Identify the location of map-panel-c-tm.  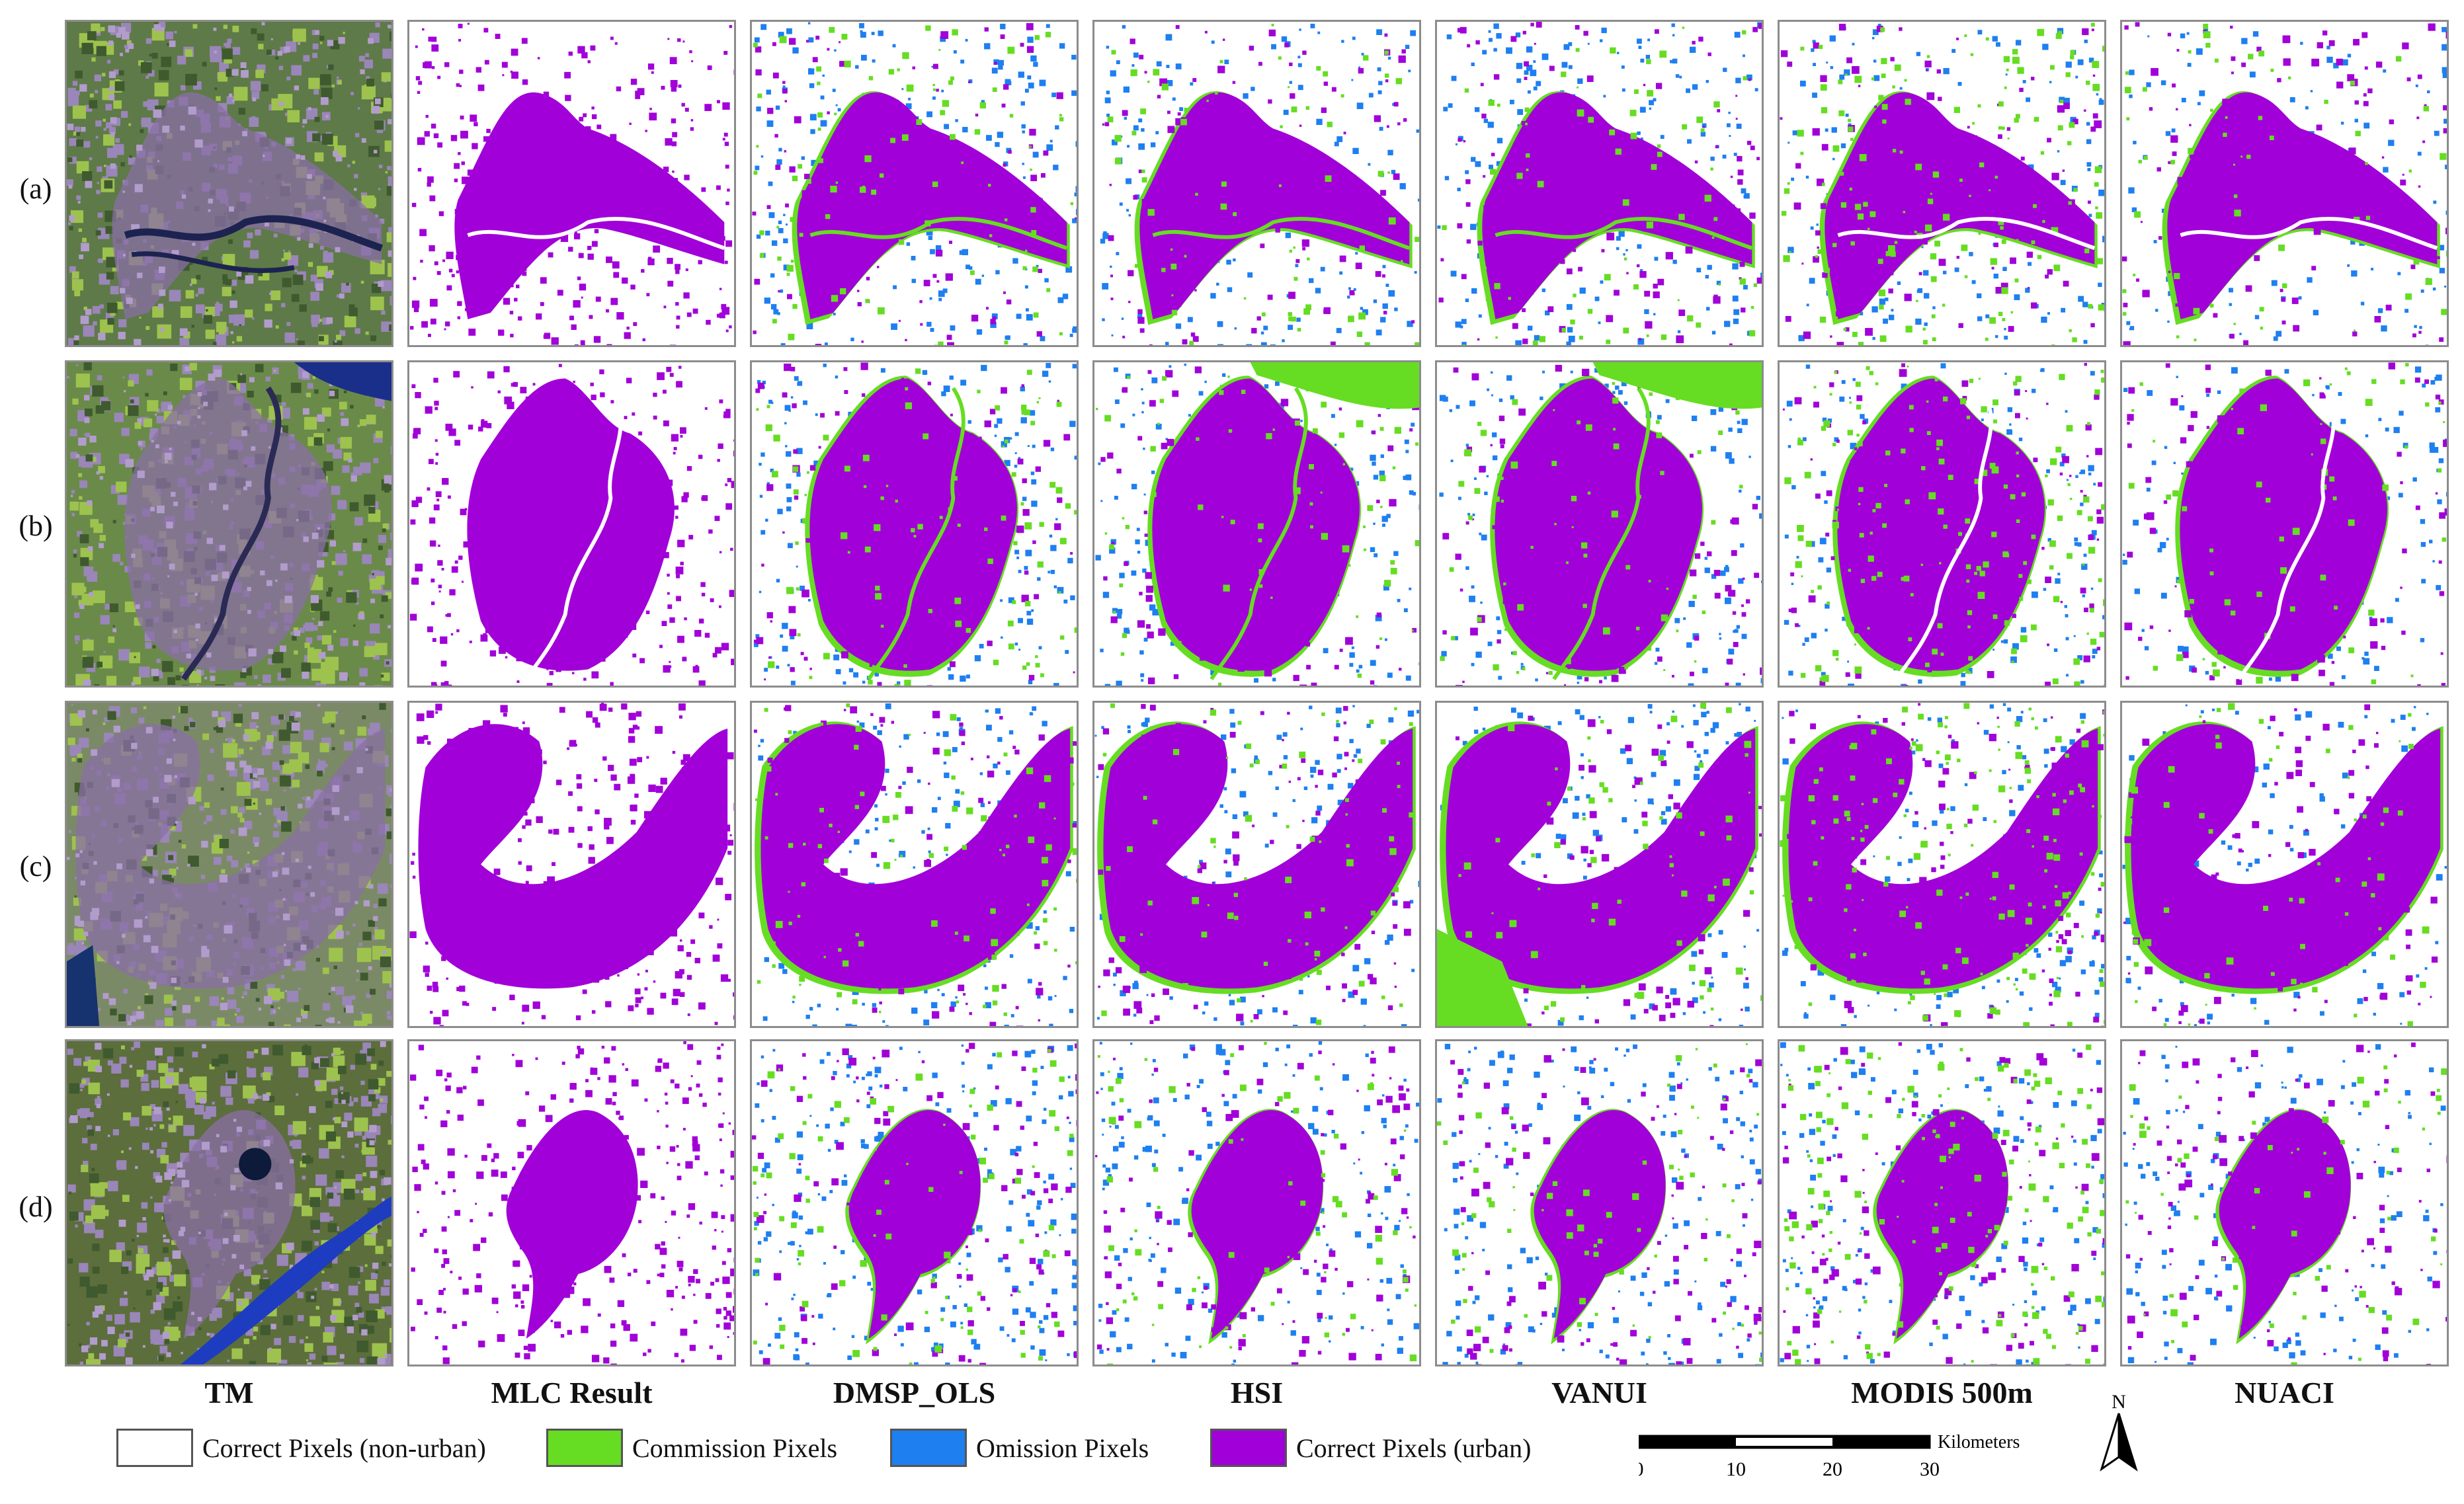
(229, 865).